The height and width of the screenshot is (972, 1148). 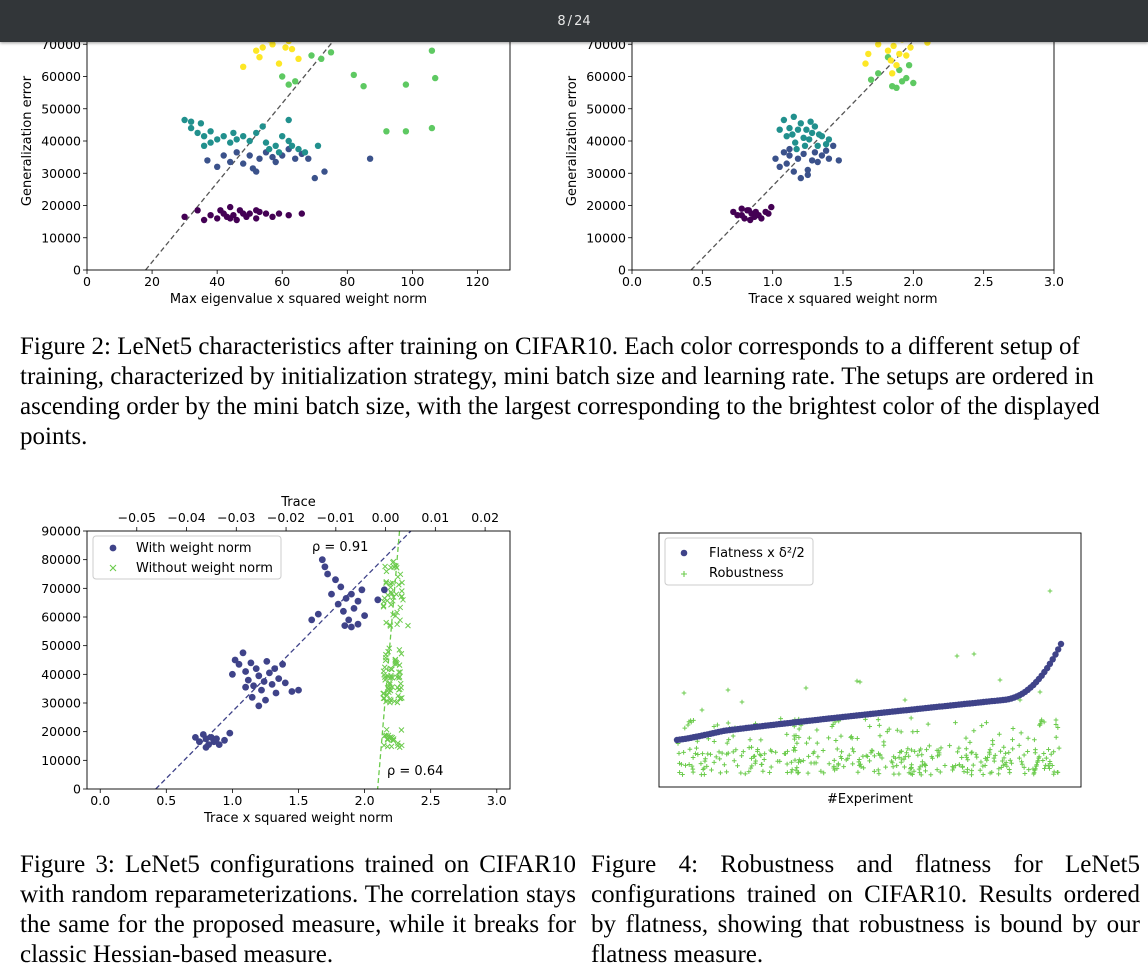 I want to click on y-tick-label: 50000, so click(x=61, y=645).